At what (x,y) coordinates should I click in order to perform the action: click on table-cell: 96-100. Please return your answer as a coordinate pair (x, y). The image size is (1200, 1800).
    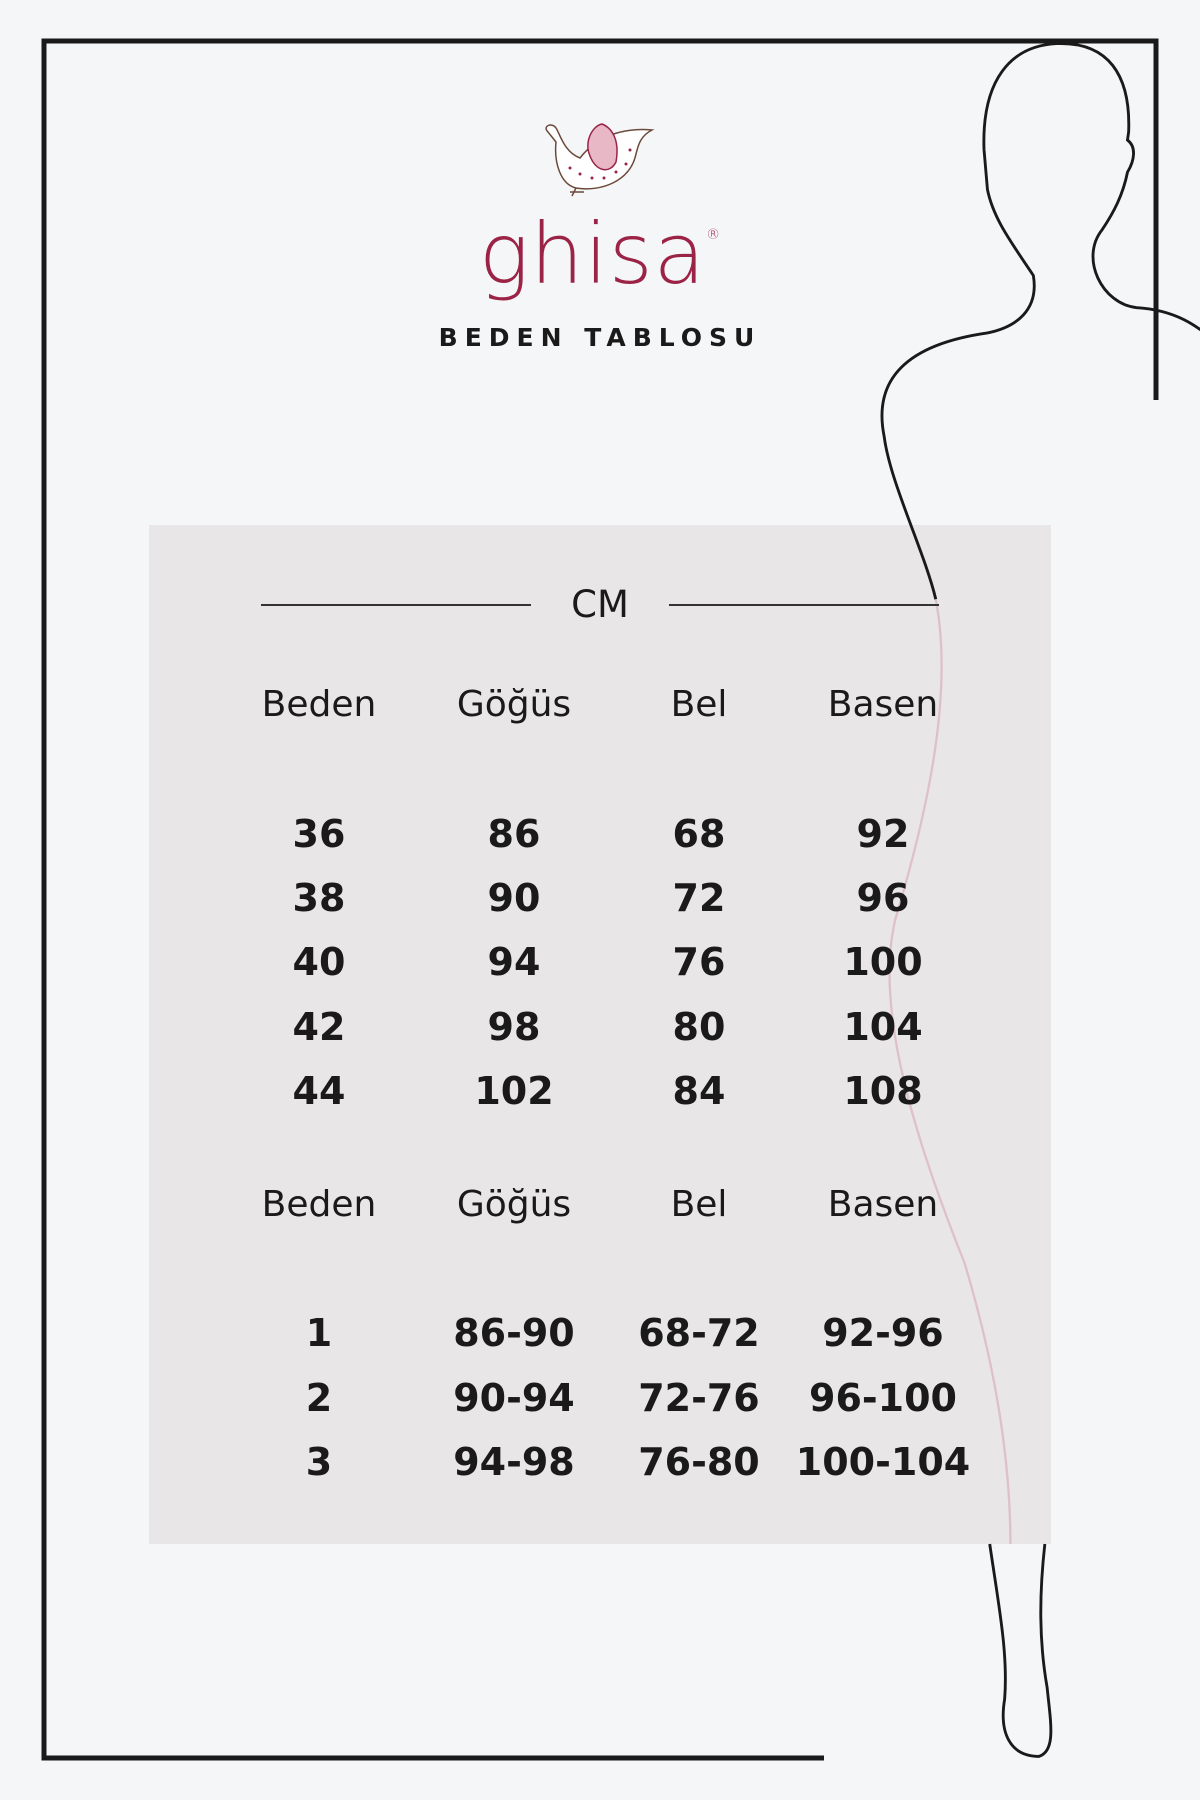
    Looking at the image, I should click on (883, 1398).